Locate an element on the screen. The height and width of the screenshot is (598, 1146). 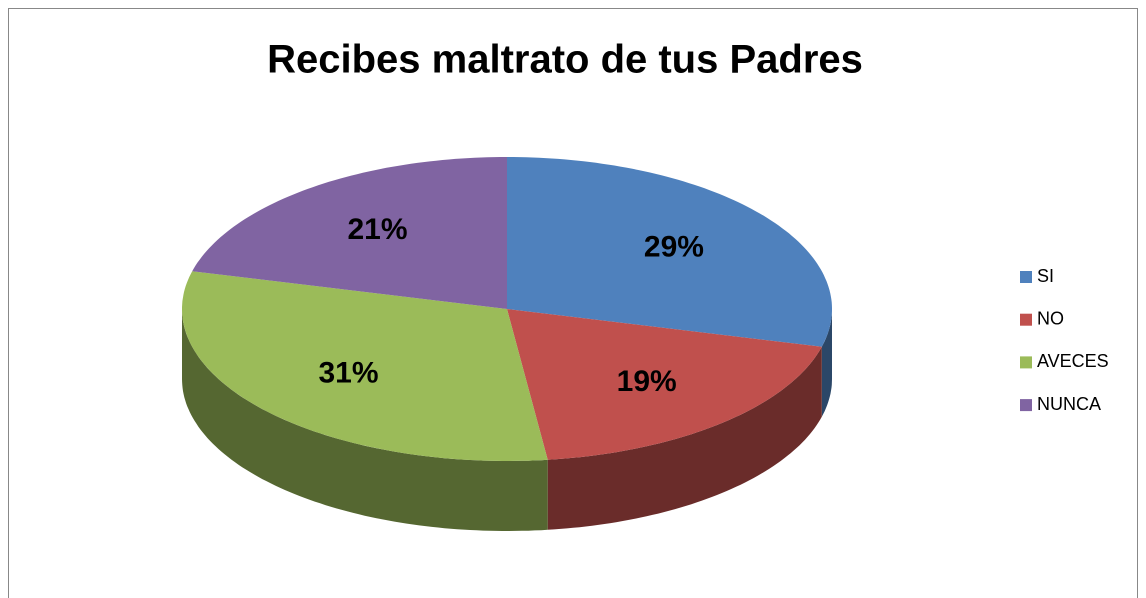
legend-label: SI is located at coordinates (1045, 276).